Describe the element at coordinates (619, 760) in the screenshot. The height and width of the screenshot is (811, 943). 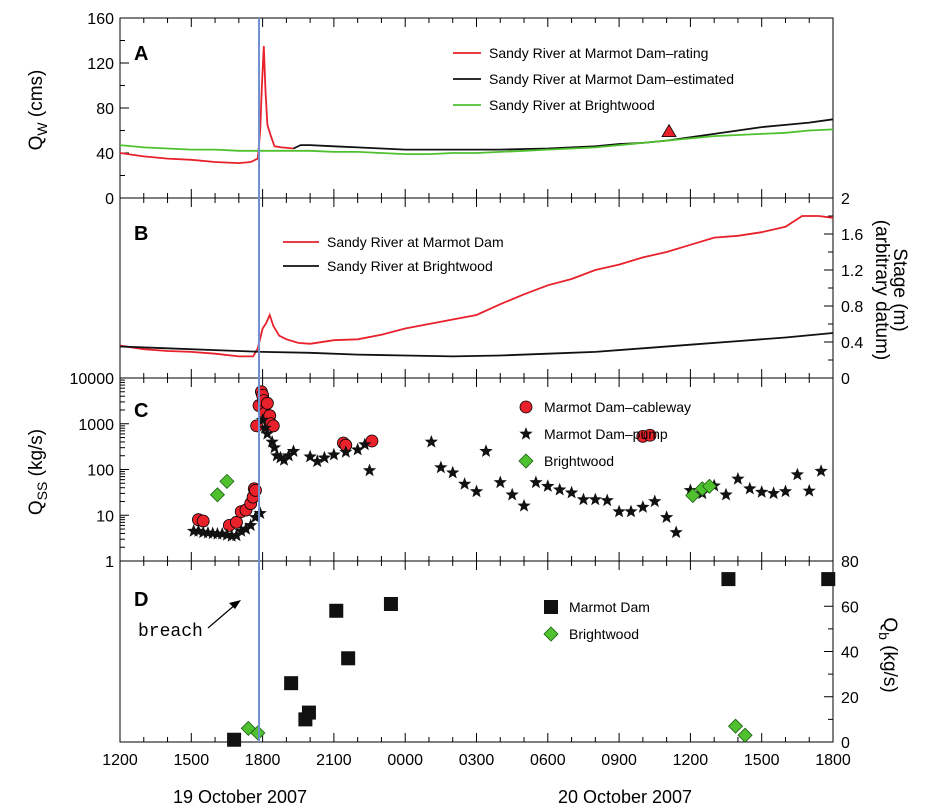
I see `x-tick-label: 0900` at that location.